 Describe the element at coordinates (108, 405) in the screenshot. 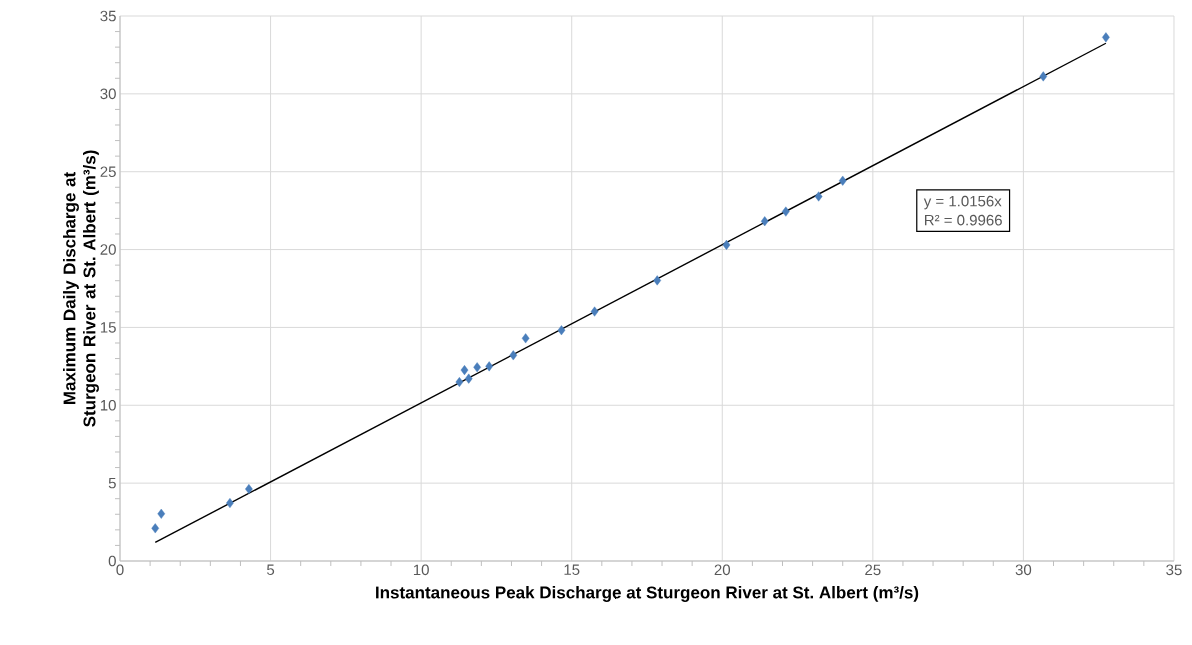

I see `y-tick-label: 10` at that location.